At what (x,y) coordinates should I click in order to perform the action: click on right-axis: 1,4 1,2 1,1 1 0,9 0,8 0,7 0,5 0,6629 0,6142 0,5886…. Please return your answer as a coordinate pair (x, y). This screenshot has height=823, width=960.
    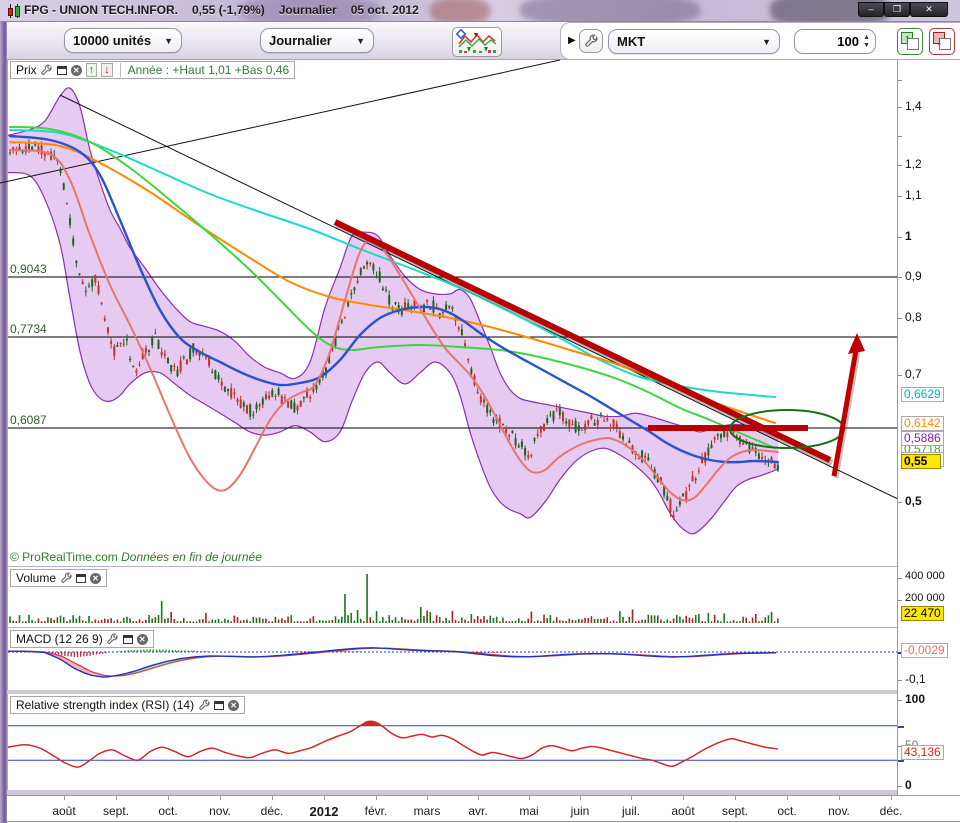
    Looking at the image, I should click on (928, 427).